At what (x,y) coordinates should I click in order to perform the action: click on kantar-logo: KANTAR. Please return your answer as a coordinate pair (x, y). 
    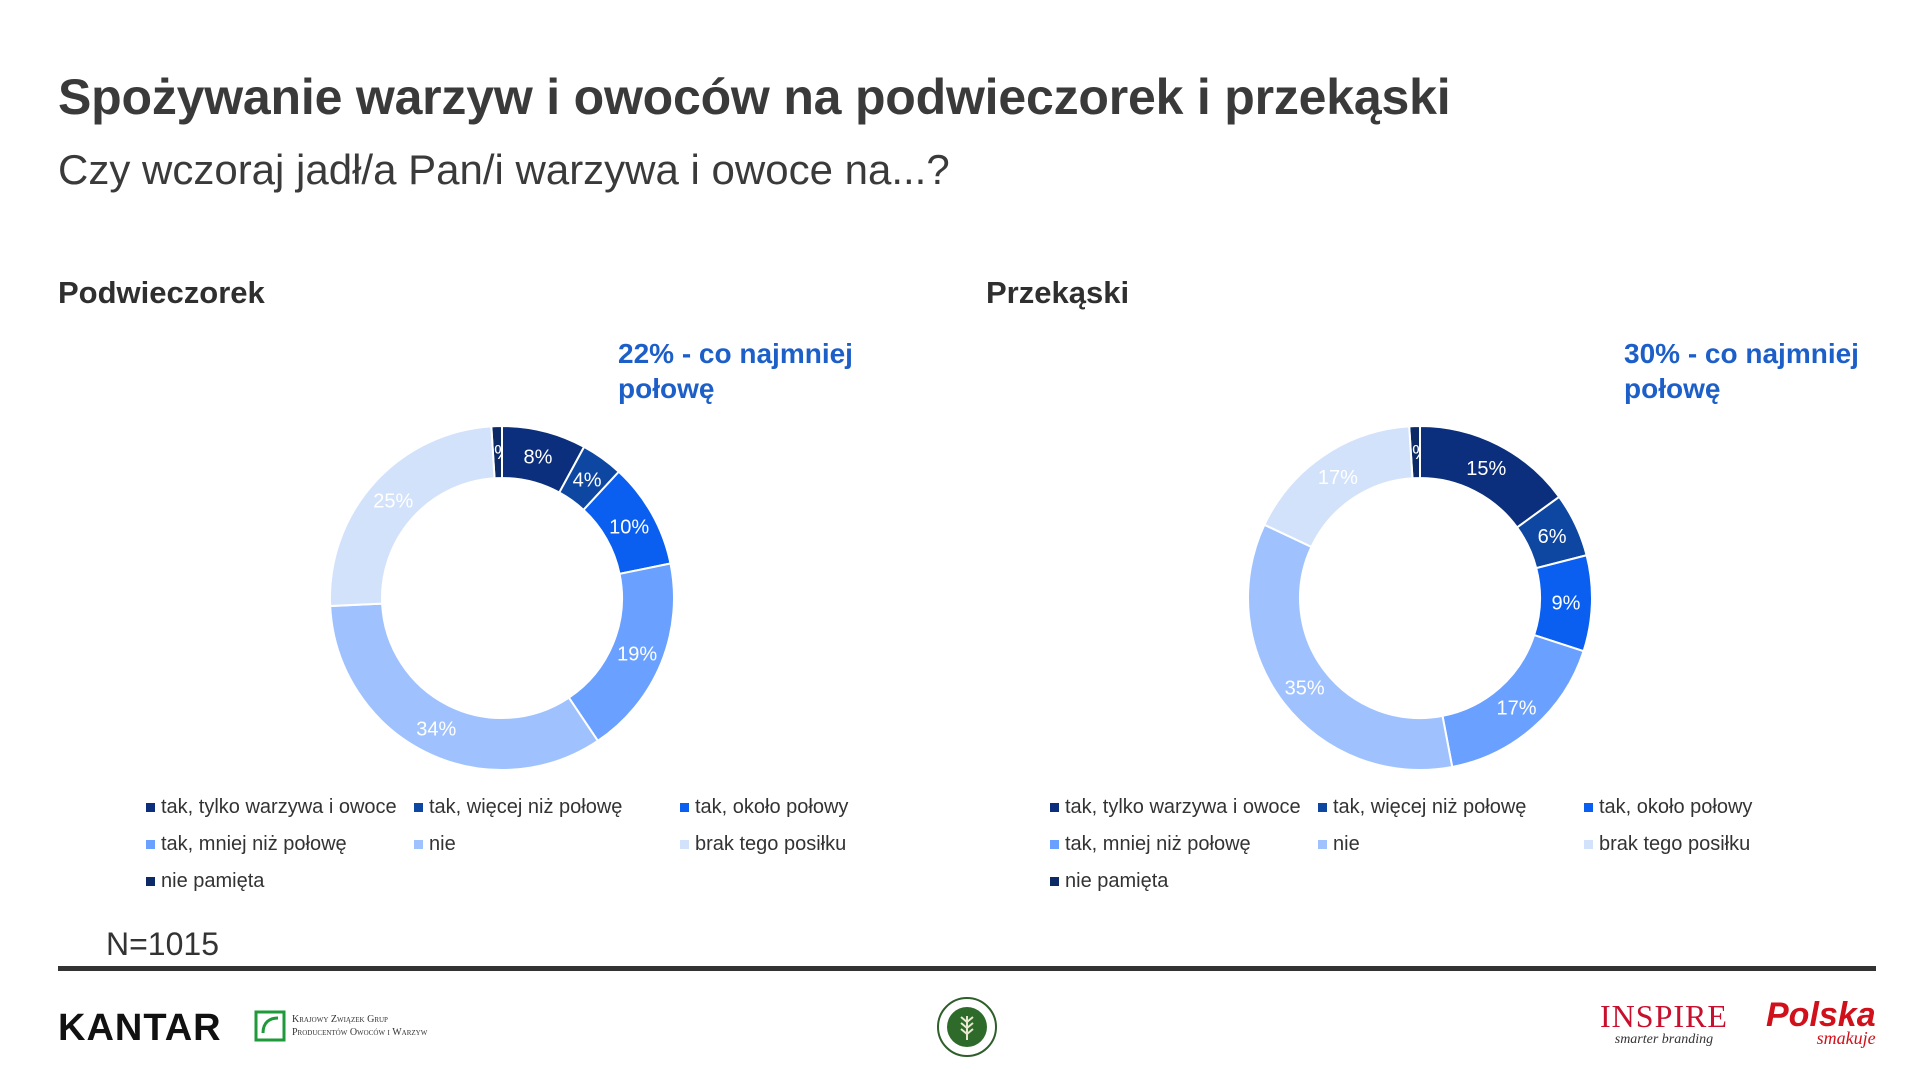
    Looking at the image, I should click on (140, 1028).